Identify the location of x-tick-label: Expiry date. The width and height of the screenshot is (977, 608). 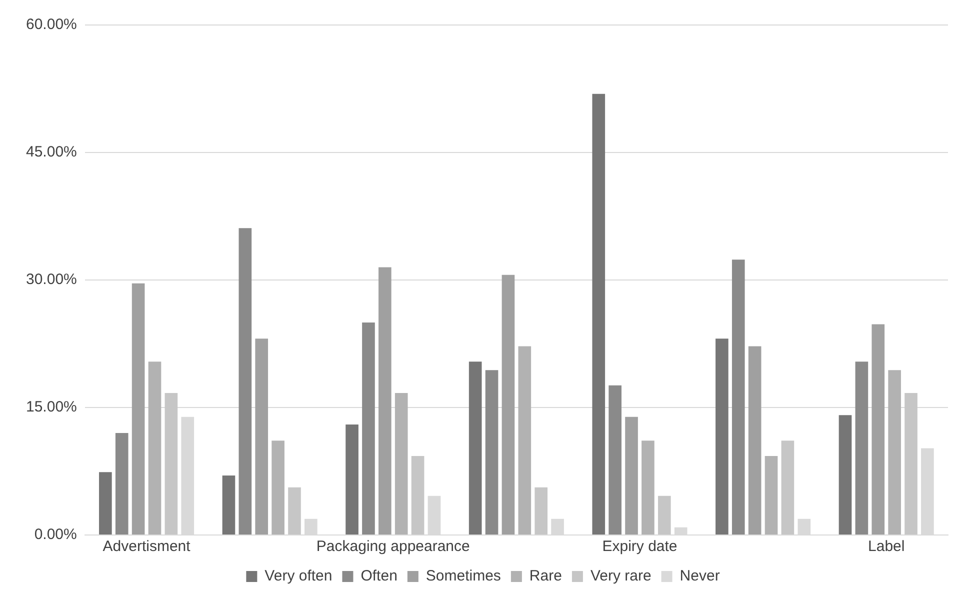
(640, 547).